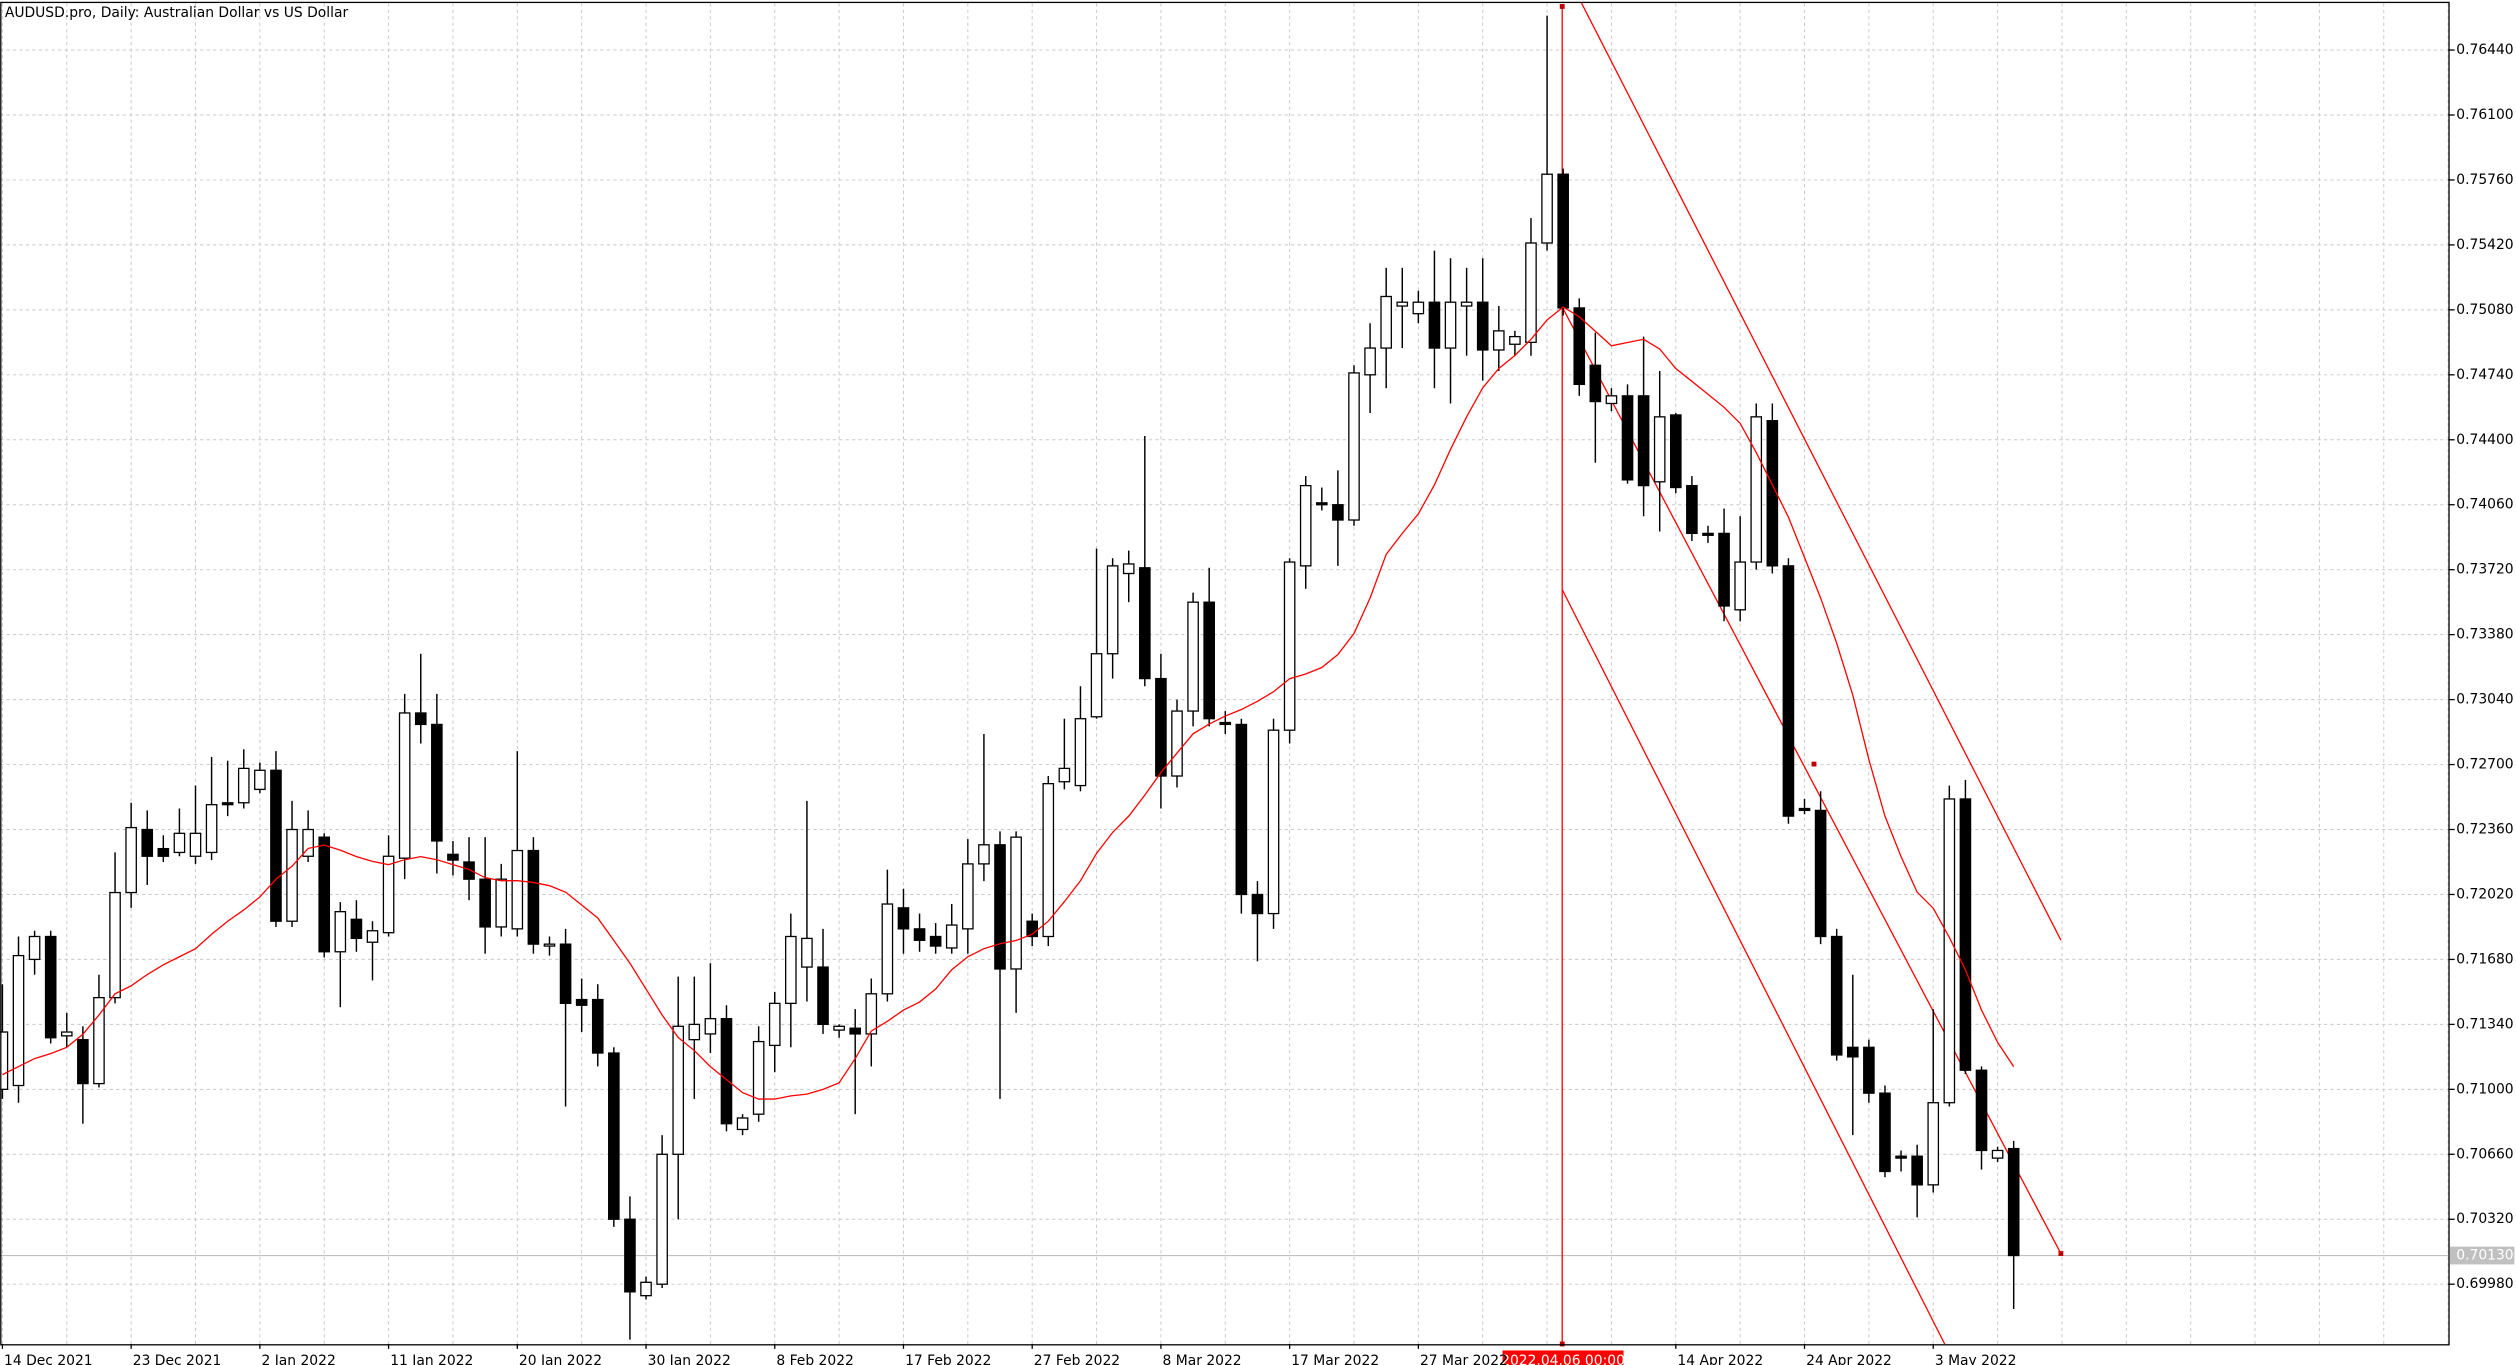 This screenshot has width=2516, height=1365. What do you see at coordinates (1821, 471) in the screenshot?
I see `channel-upper` at bounding box center [1821, 471].